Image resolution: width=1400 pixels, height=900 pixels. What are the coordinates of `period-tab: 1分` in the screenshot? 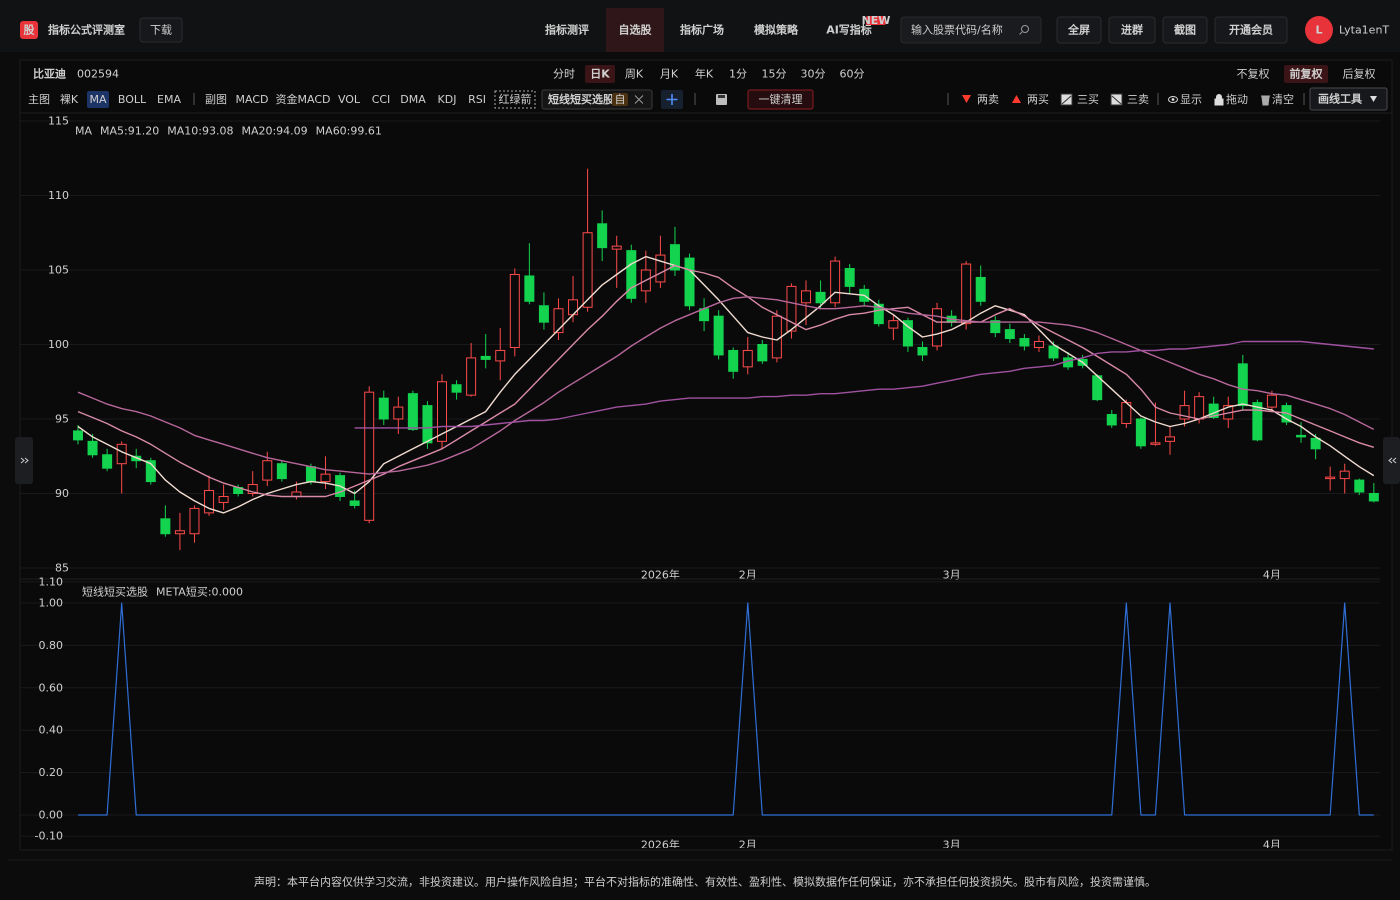 It's located at (738, 74).